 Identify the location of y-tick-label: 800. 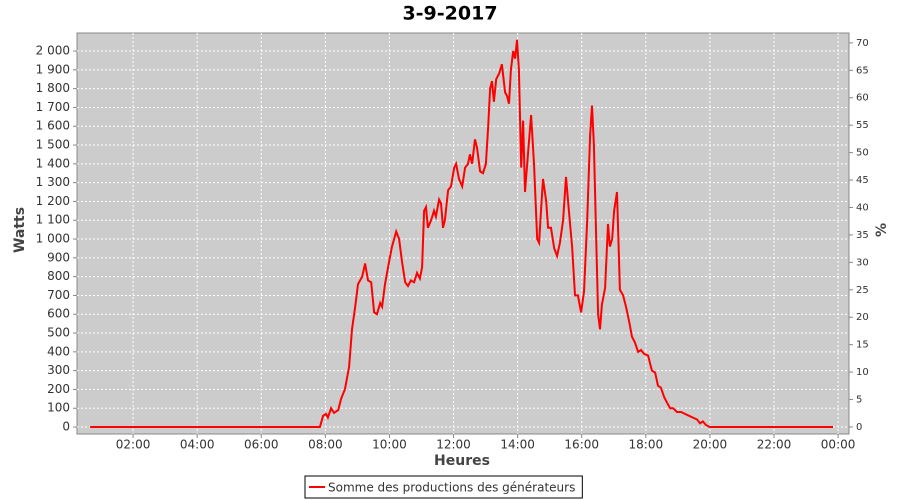
(58, 276).